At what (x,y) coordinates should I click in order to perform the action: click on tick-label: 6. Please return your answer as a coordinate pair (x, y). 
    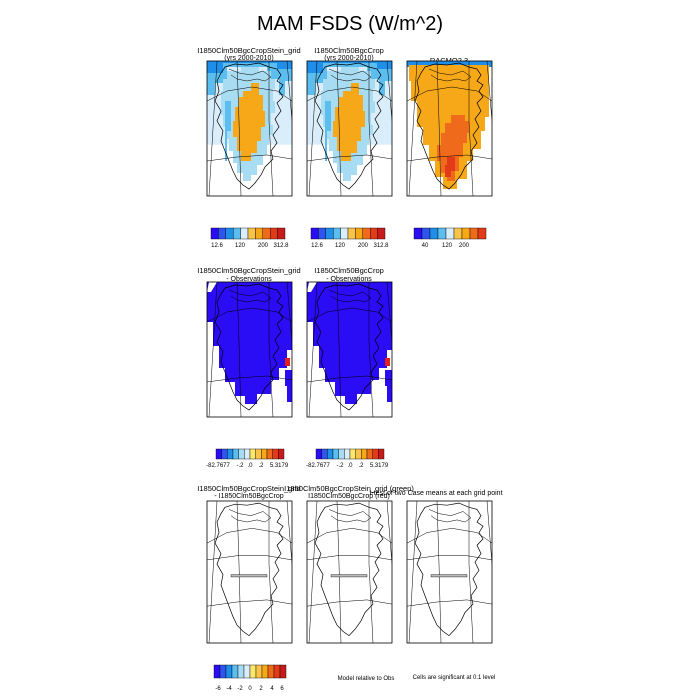
    Looking at the image, I should click on (282, 689).